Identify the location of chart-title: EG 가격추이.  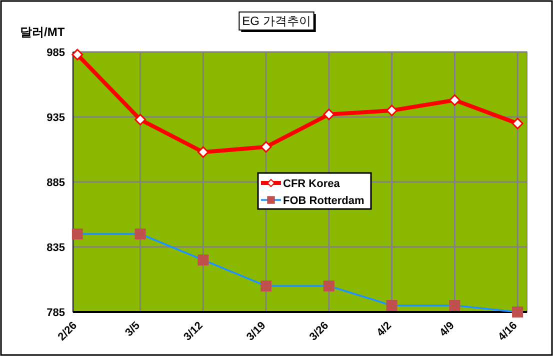
(276, 21).